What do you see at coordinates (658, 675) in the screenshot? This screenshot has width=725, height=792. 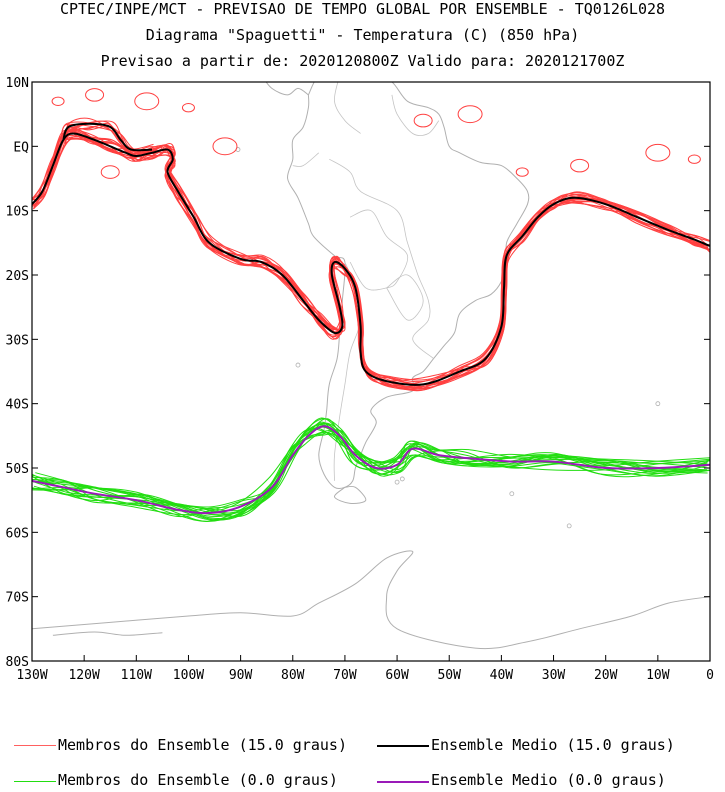 I see `lon-label: 10W` at bounding box center [658, 675].